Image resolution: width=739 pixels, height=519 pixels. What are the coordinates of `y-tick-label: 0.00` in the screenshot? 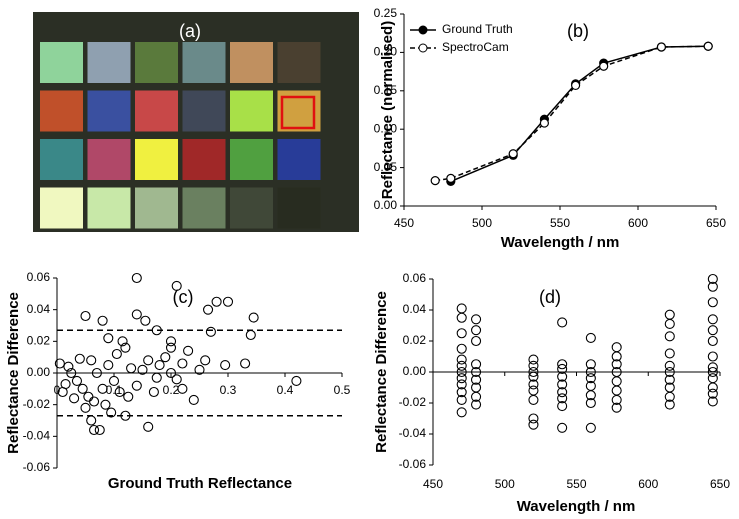 It's located at (386, 205).